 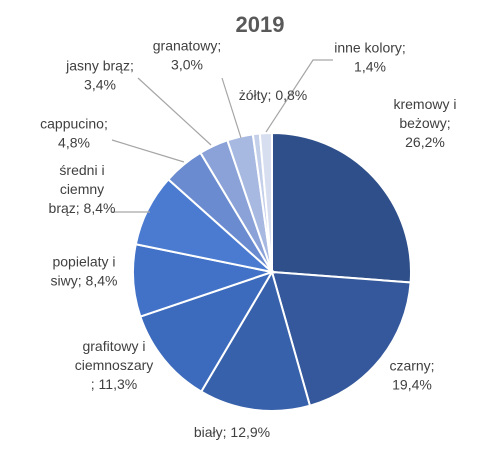 I want to click on slice-label-line: popielaty i, so click(x=83, y=262).